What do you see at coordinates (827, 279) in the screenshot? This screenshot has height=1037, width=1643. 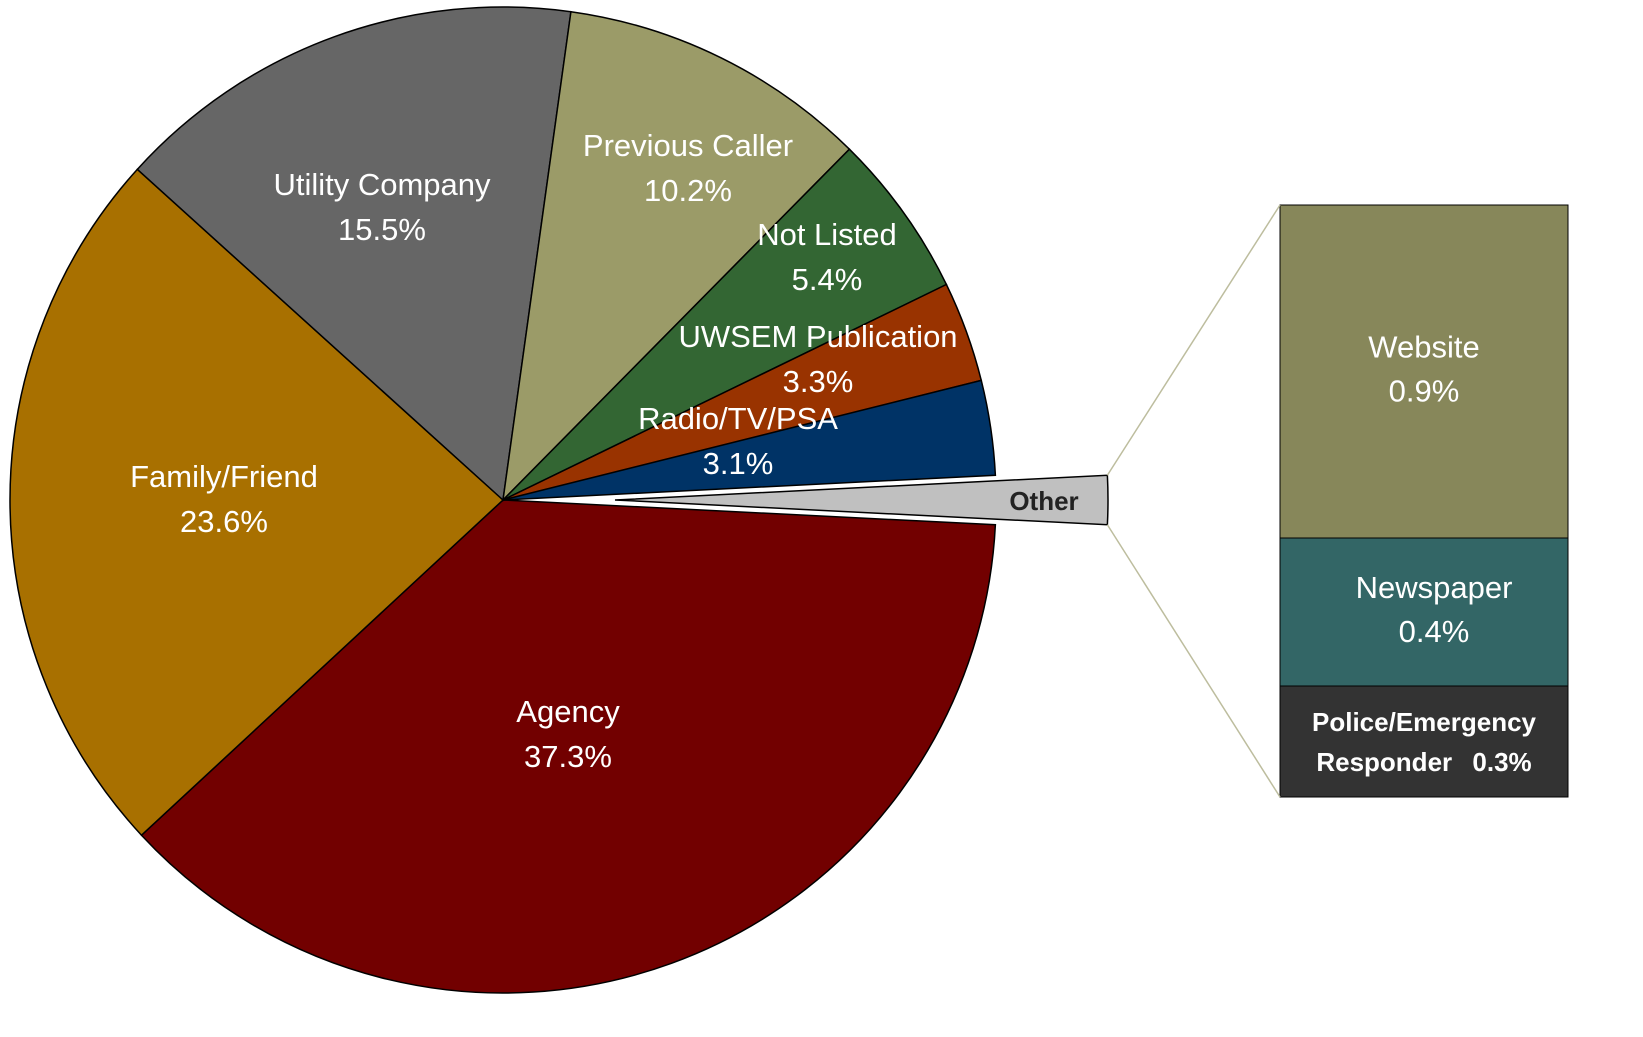 I see `slice-value: 5.4%` at bounding box center [827, 279].